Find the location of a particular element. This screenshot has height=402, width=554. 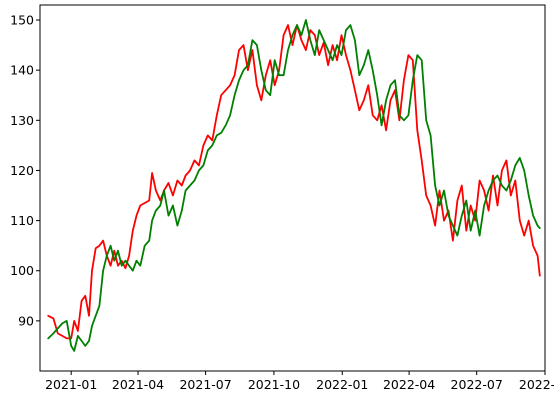

y-tick-label: 150 is located at coordinates (22, 20).